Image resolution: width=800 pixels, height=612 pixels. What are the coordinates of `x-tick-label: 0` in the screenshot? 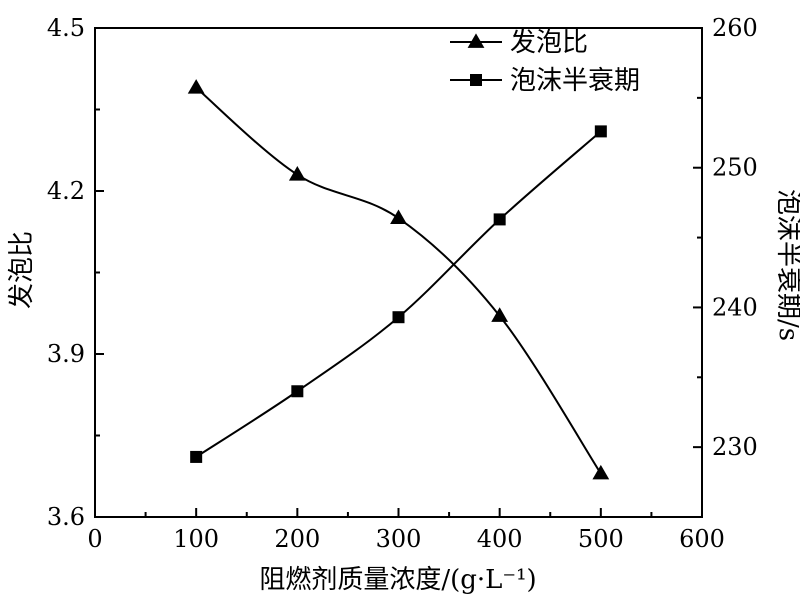 It's located at (94, 539).